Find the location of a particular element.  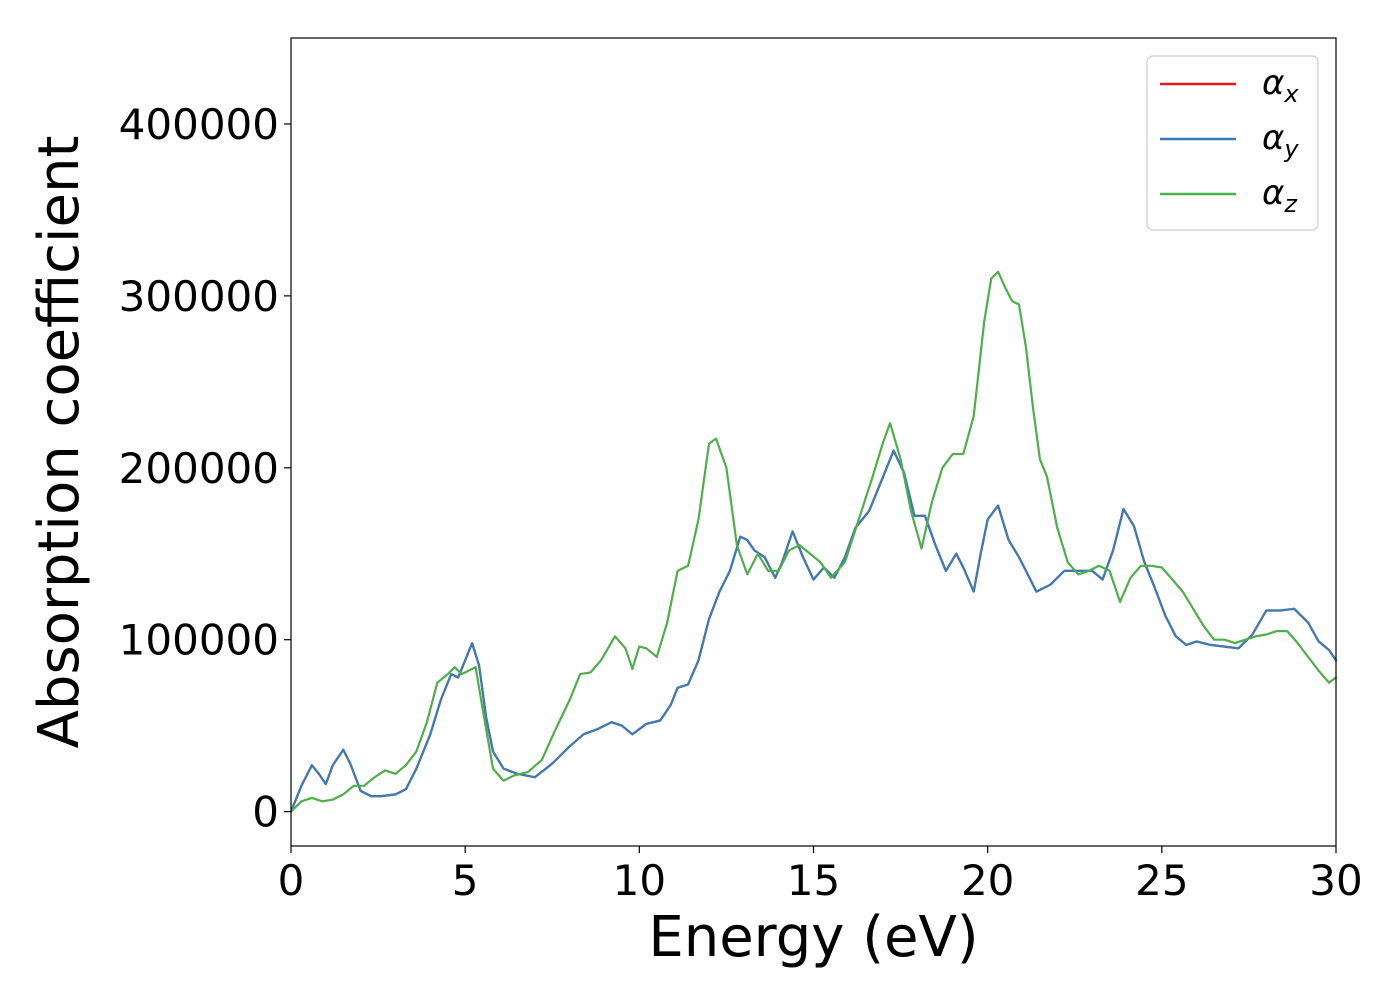

legend-box is located at coordinates (1232, 143).